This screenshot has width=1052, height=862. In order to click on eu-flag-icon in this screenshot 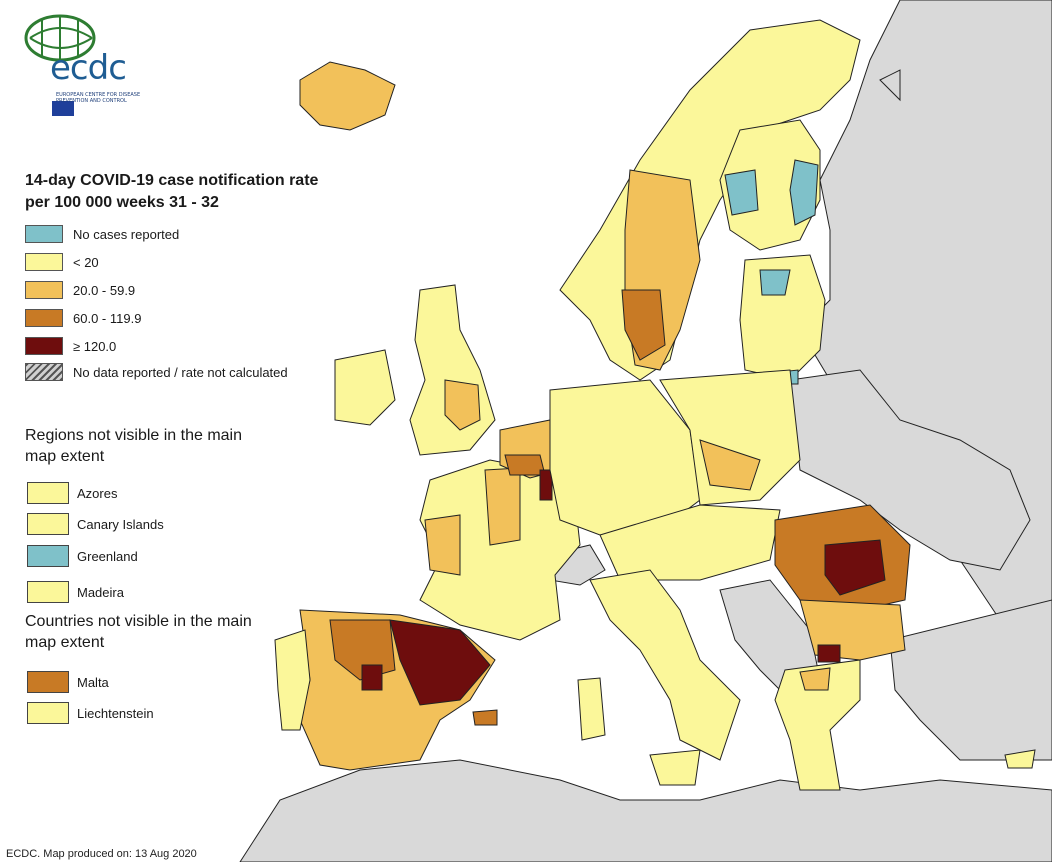, I will do `click(63, 108)`.